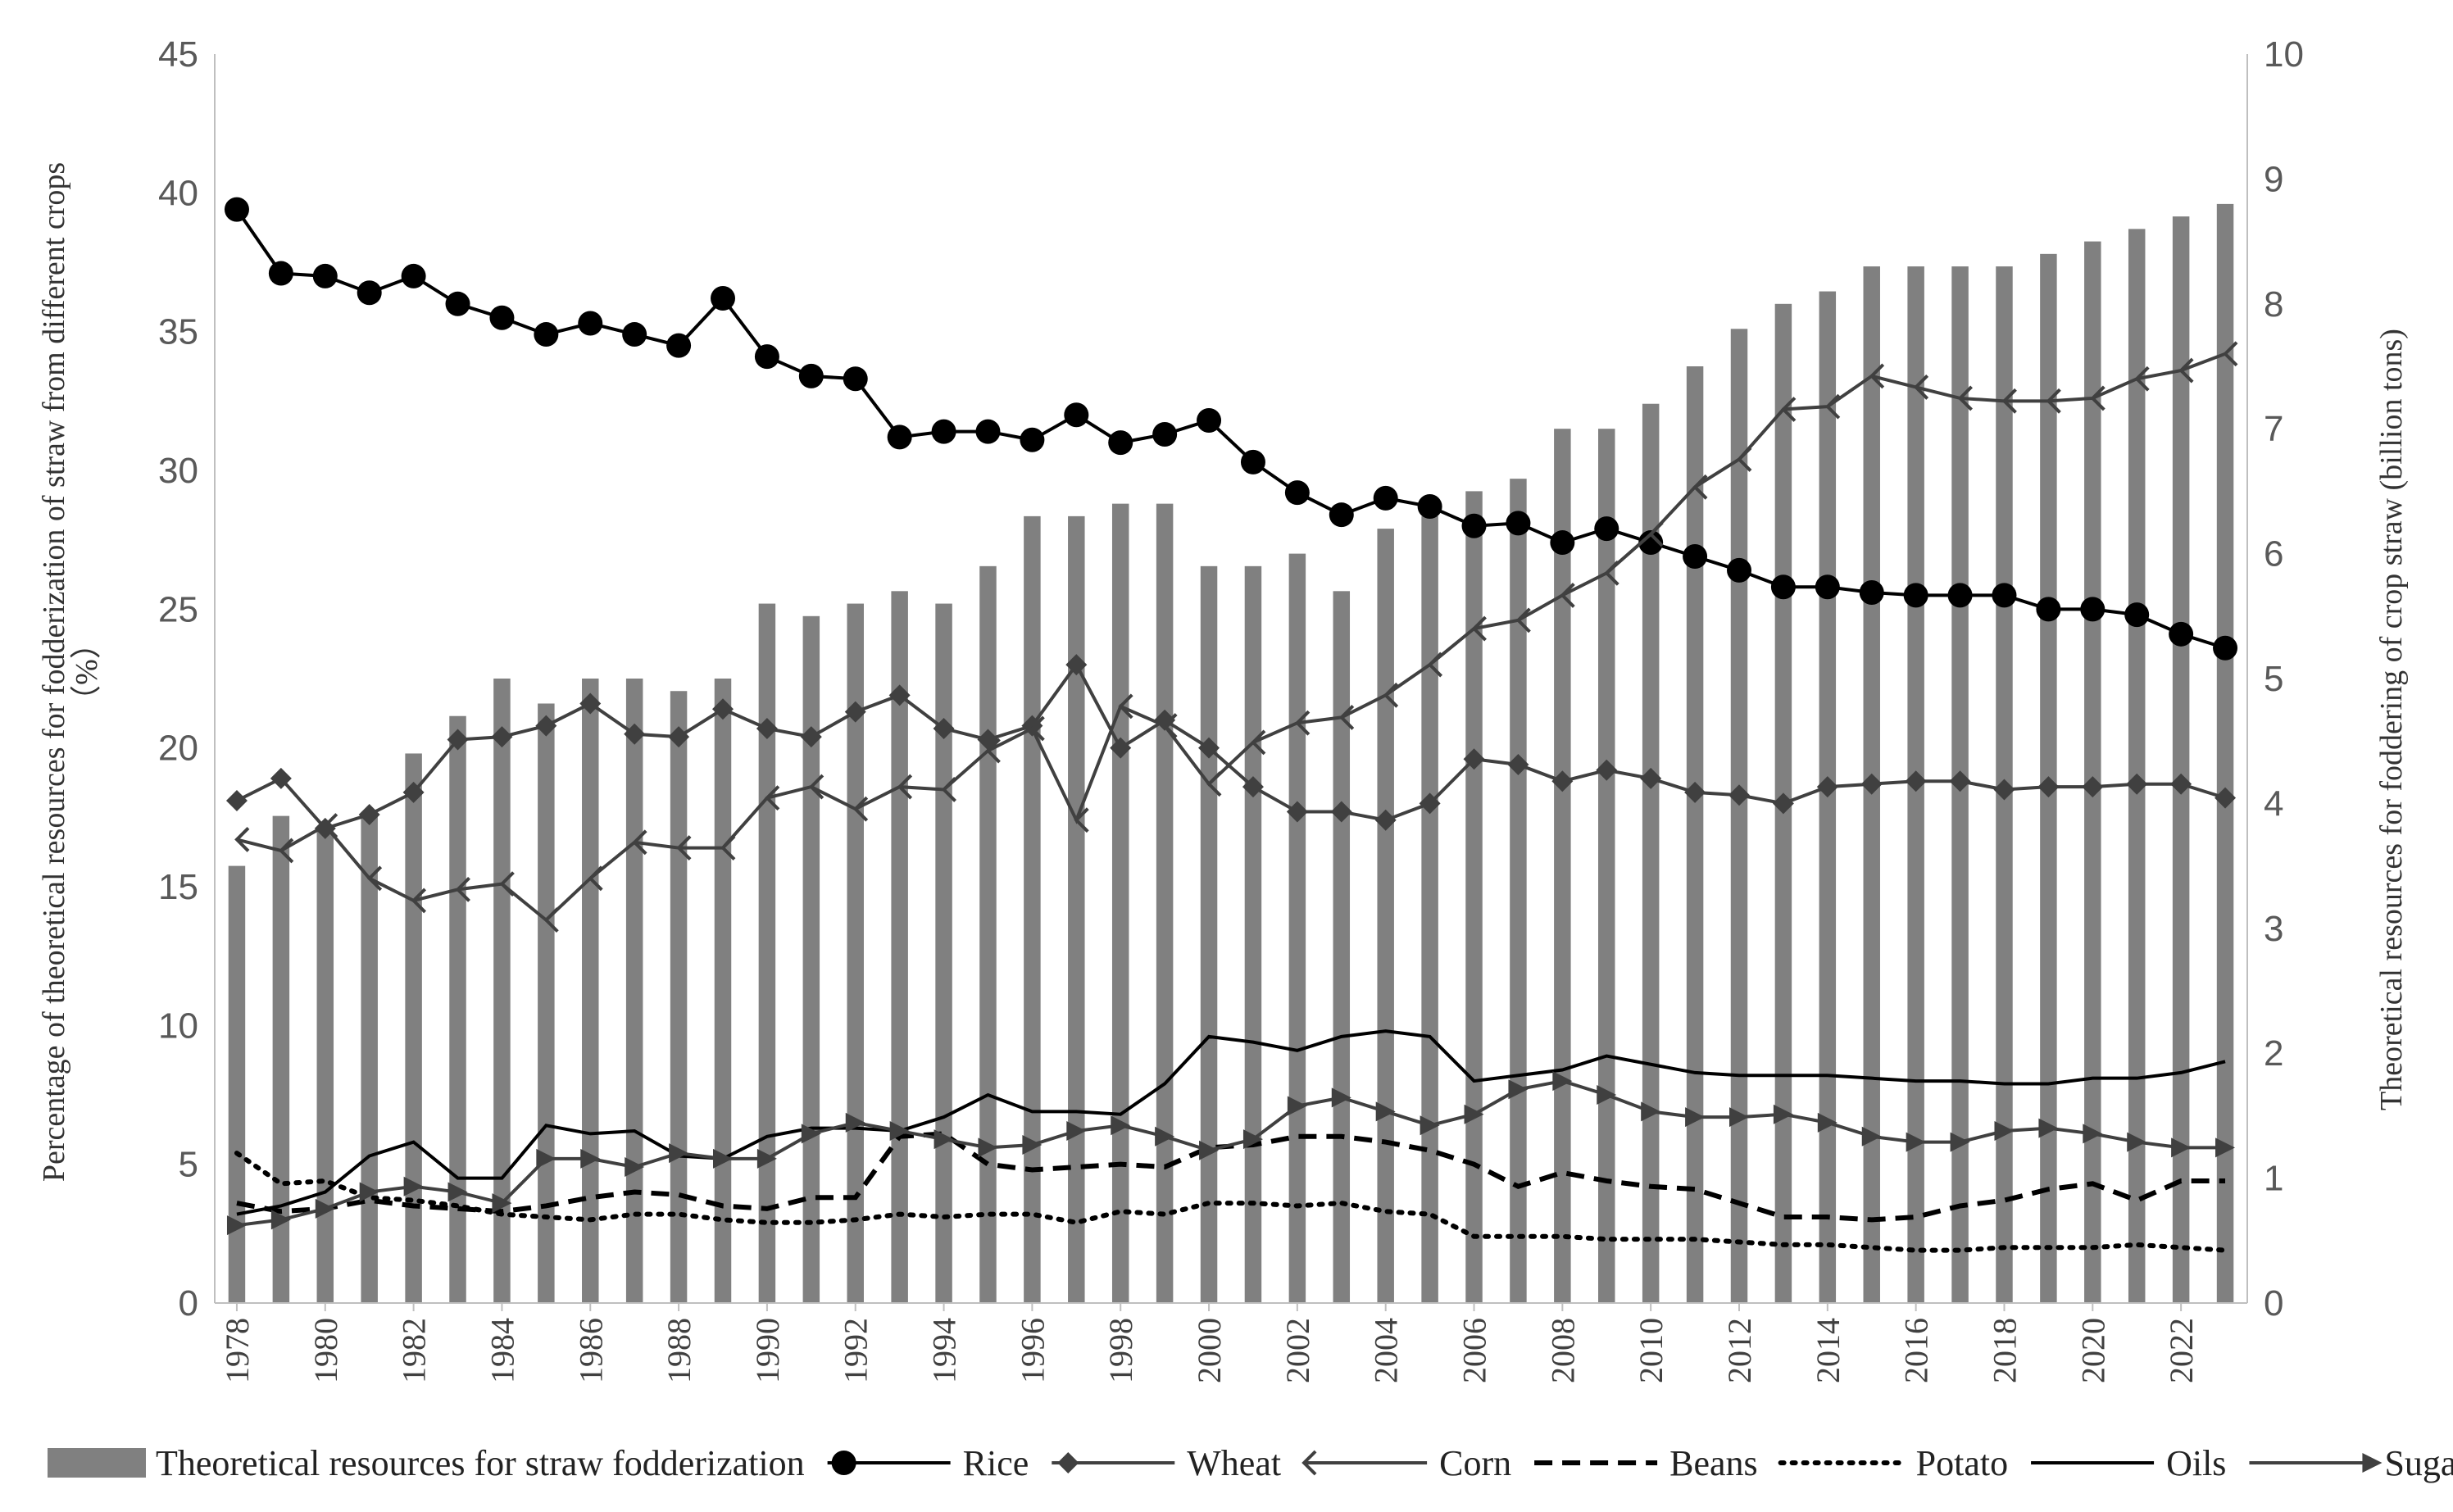 The width and height of the screenshot is (2453, 1512). Describe the element at coordinates (1385, 498) in the screenshot. I see `rice-point-2004` at that location.